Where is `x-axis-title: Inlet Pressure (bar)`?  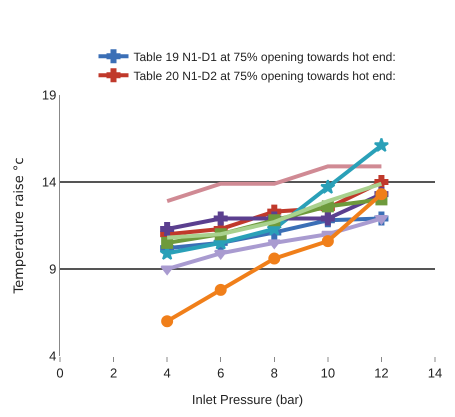 x-axis-title: Inlet Pressure (bar) is located at coordinates (248, 400).